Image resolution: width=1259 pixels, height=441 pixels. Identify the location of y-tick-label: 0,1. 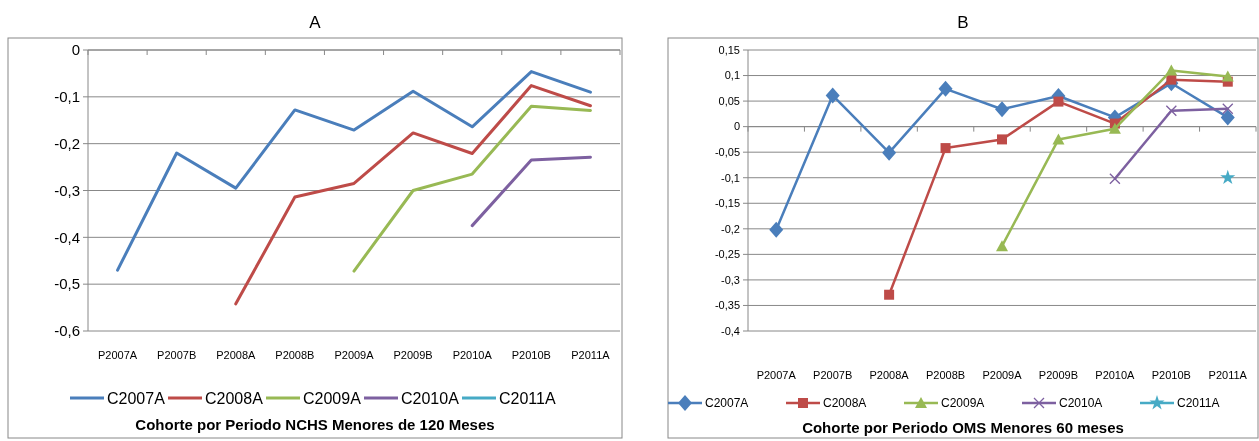
(732, 75).